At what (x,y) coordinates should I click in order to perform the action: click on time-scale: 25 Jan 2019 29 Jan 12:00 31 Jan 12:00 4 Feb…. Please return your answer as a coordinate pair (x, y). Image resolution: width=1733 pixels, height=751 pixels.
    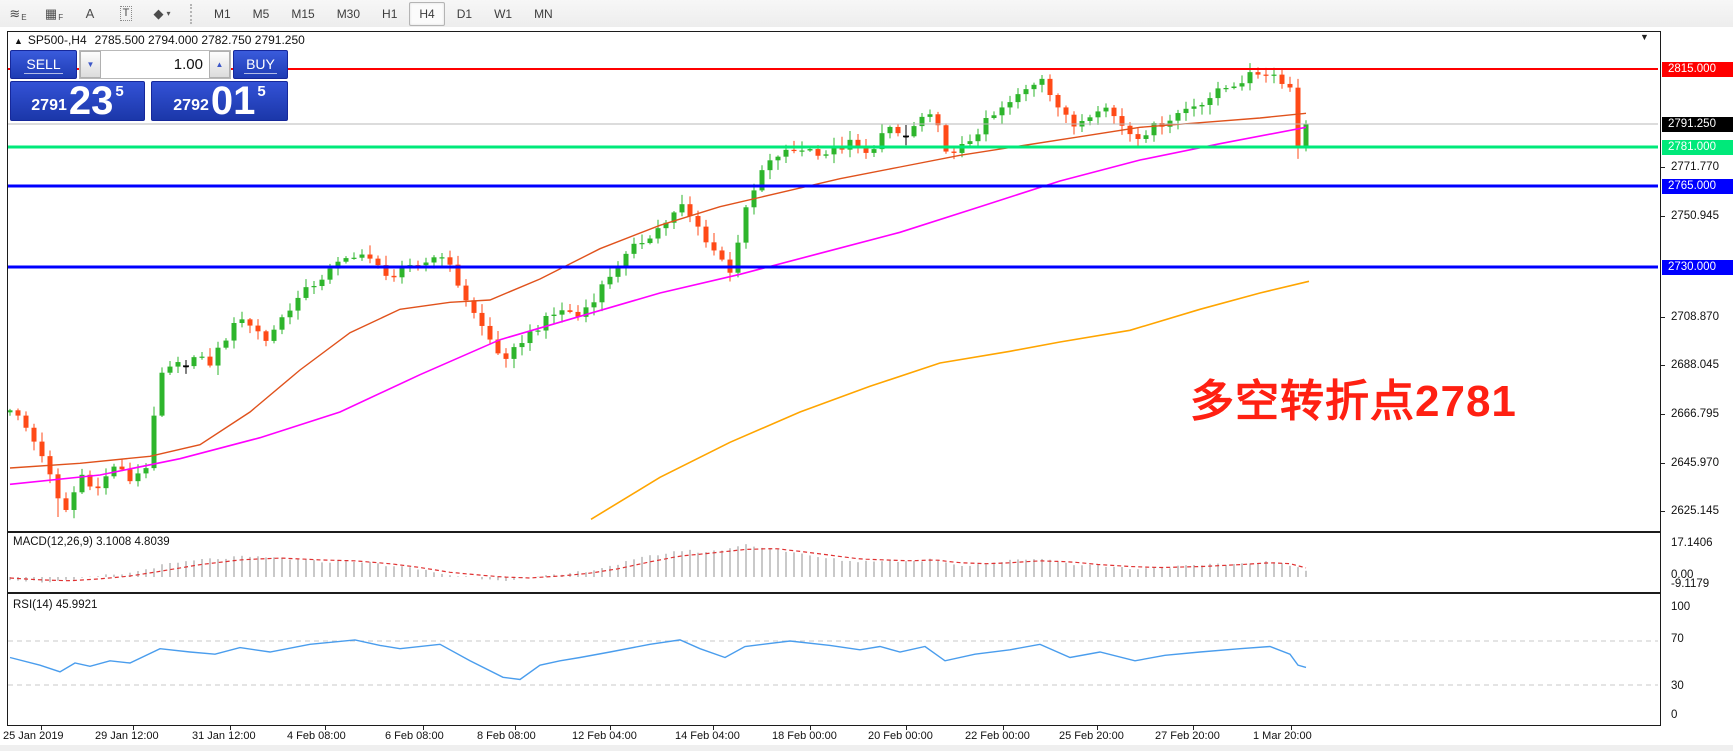
    Looking at the image, I should click on (866, 735).